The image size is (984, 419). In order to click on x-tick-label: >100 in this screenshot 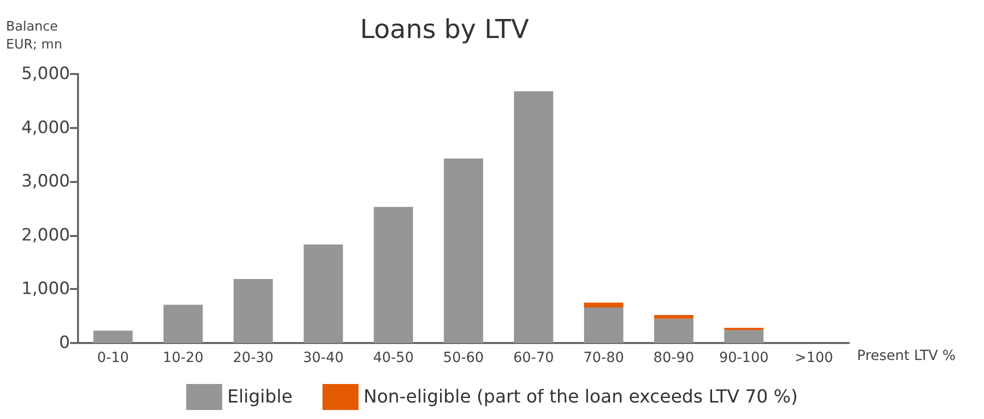, I will do `click(814, 358)`.